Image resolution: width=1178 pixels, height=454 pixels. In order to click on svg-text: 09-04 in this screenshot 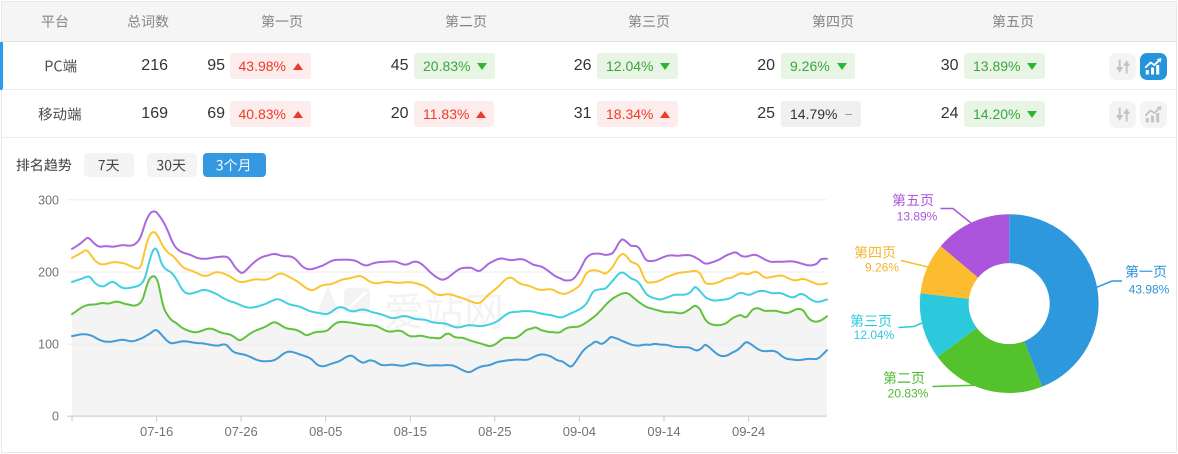, I will do `click(579, 431)`.